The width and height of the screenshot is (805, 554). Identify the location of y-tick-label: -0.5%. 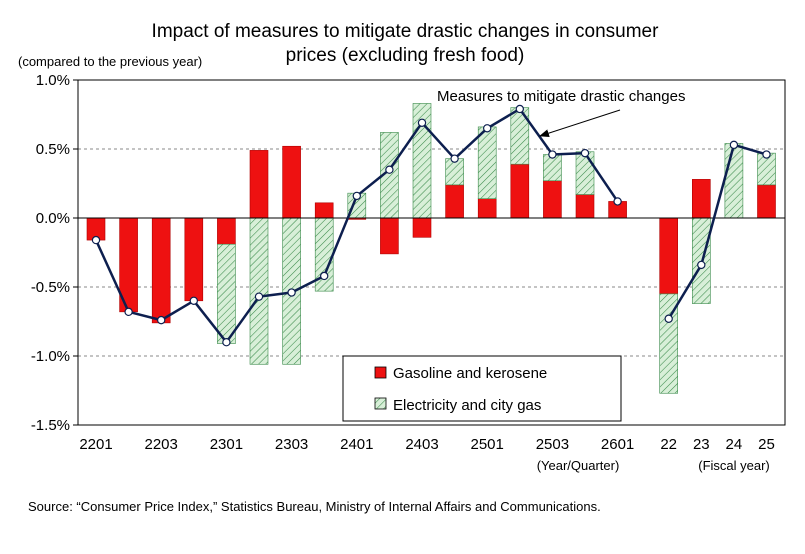
(50, 287).